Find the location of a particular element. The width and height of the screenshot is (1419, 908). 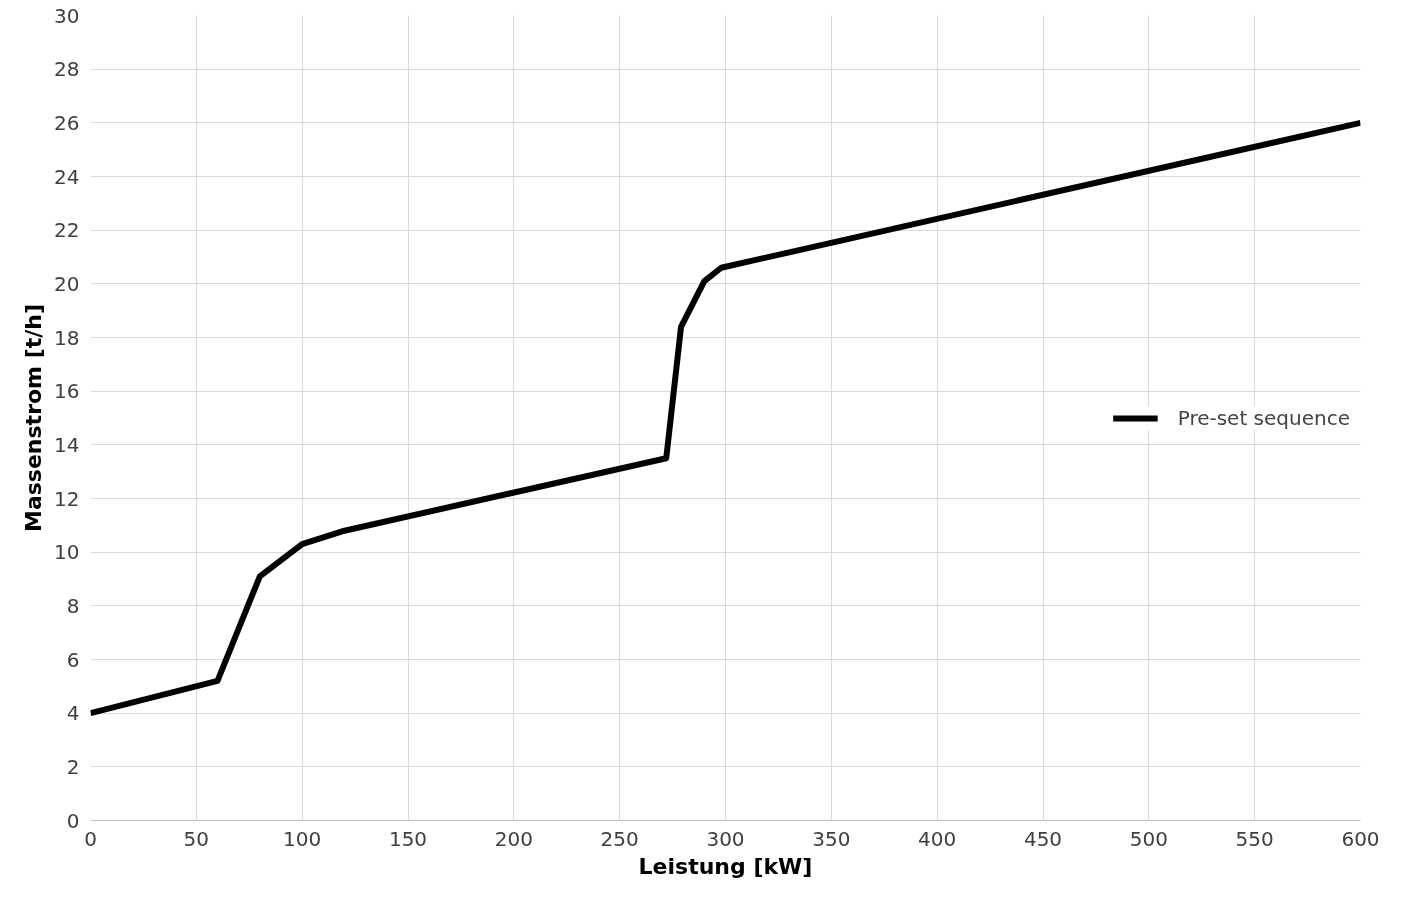

y-tick-label: 24 is located at coordinates (67, 176).